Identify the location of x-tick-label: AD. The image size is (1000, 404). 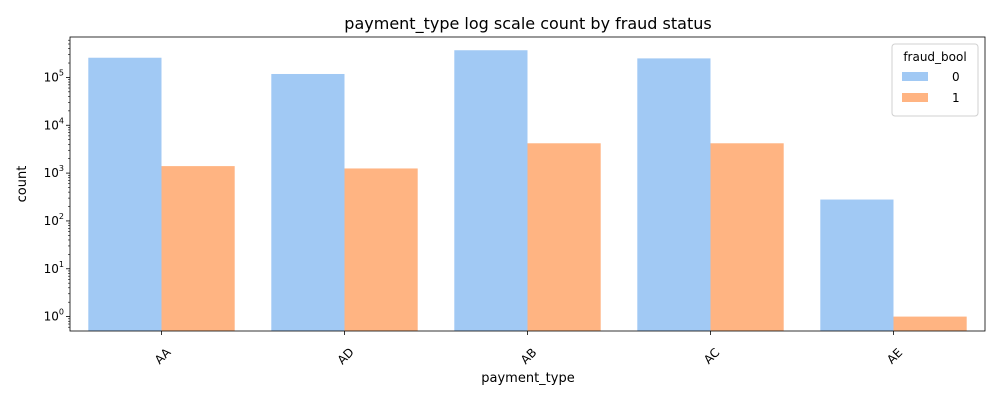
(346, 356).